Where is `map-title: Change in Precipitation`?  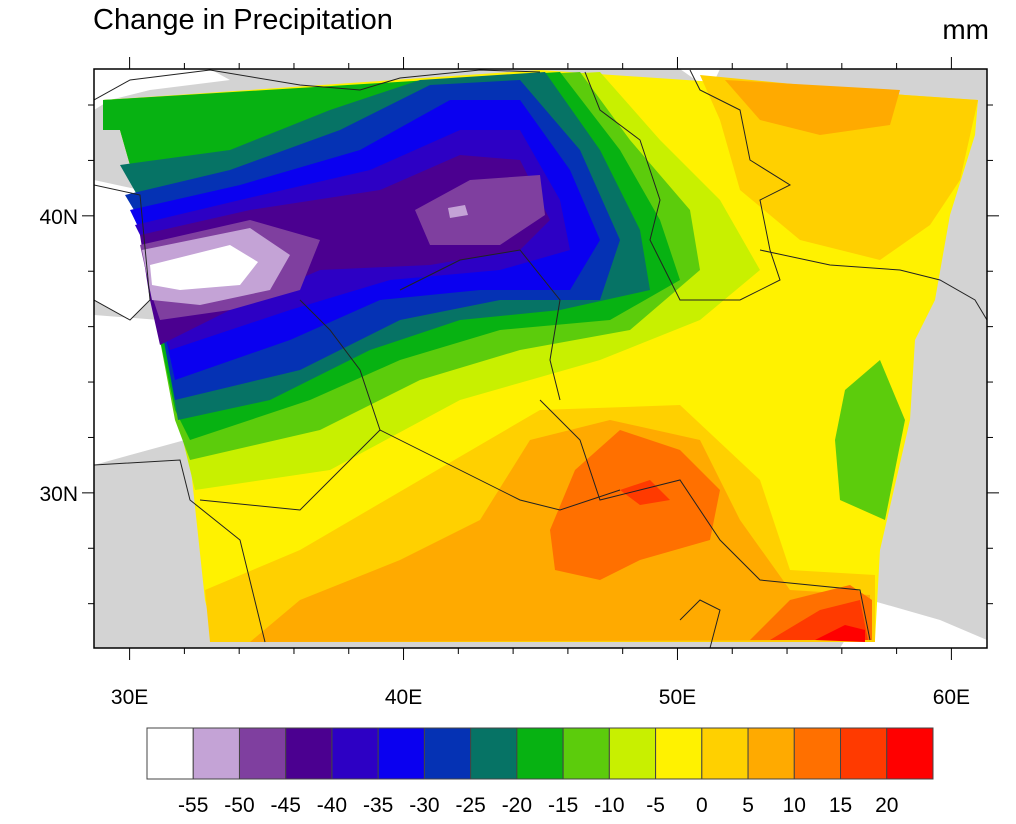 map-title: Change in Precipitation is located at coordinates (243, 20).